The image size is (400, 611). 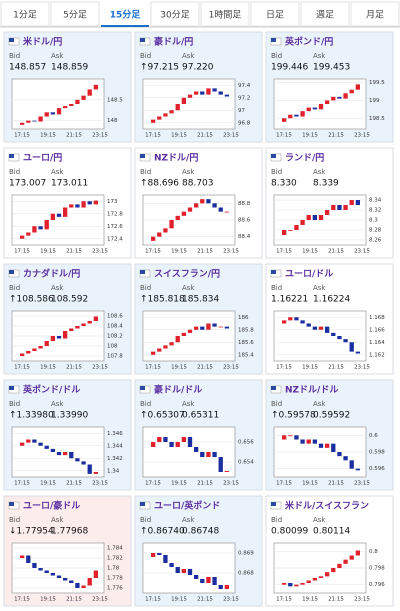 What do you see at coordinates (244, 86) in the screenshot?
I see `y-tick-label: 97.4` at bounding box center [244, 86].